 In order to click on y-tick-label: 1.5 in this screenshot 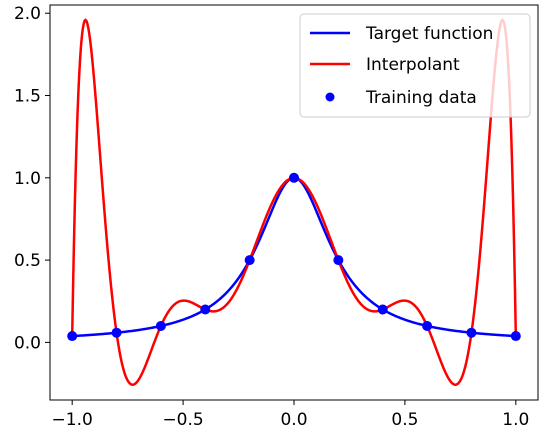, I will do `click(27, 97)`.